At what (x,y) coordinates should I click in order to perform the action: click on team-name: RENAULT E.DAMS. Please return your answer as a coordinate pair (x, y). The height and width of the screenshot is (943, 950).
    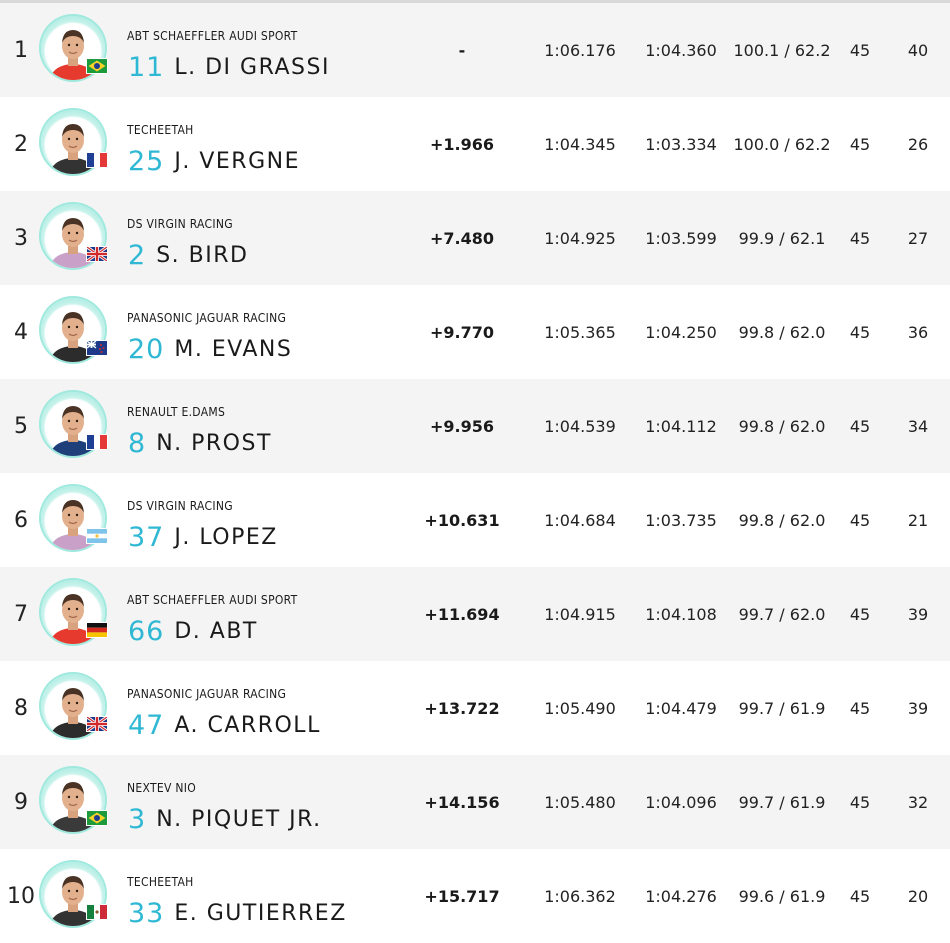
    Looking at the image, I should click on (176, 412).